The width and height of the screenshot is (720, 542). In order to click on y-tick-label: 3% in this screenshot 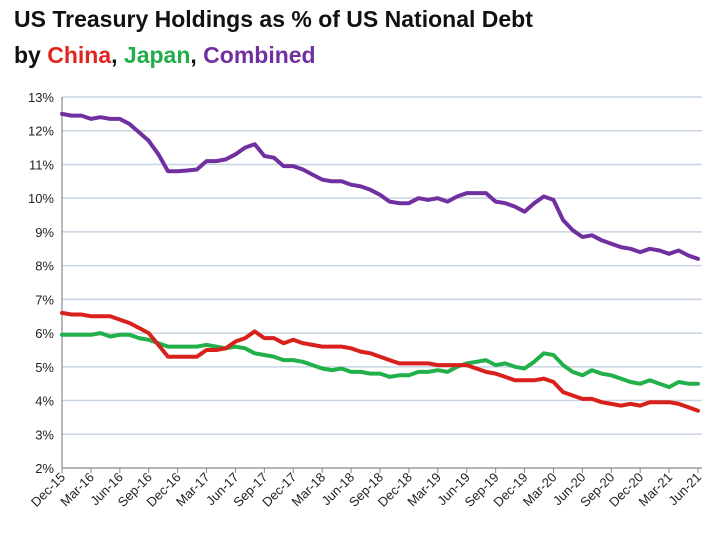, I will do `click(44, 434)`.